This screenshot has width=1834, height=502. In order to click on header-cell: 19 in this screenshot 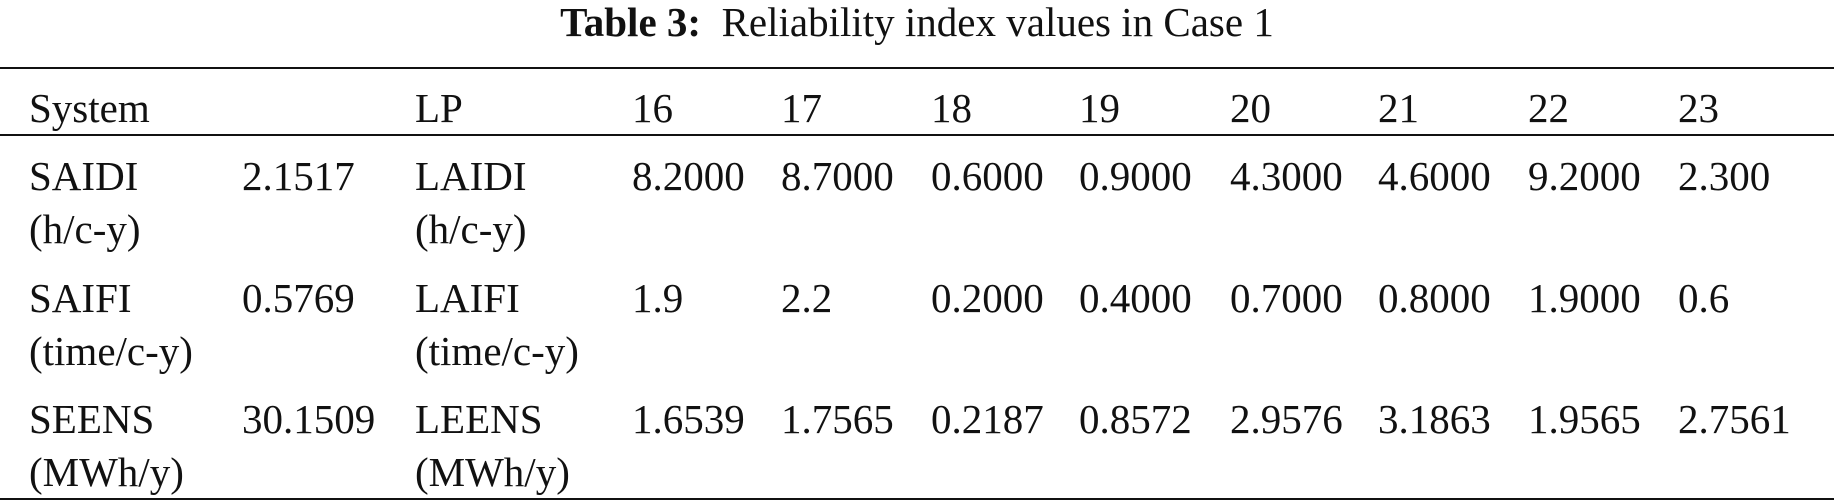, I will do `click(1099, 108)`.